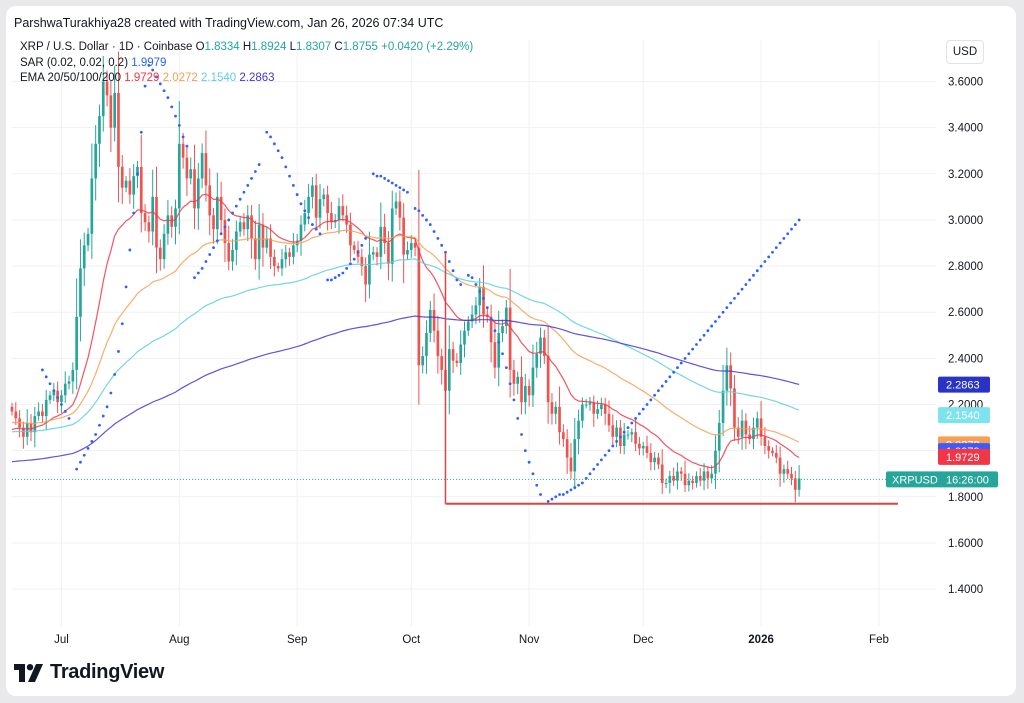  I want to click on price-badge-label: 1.9729, so click(963, 458).